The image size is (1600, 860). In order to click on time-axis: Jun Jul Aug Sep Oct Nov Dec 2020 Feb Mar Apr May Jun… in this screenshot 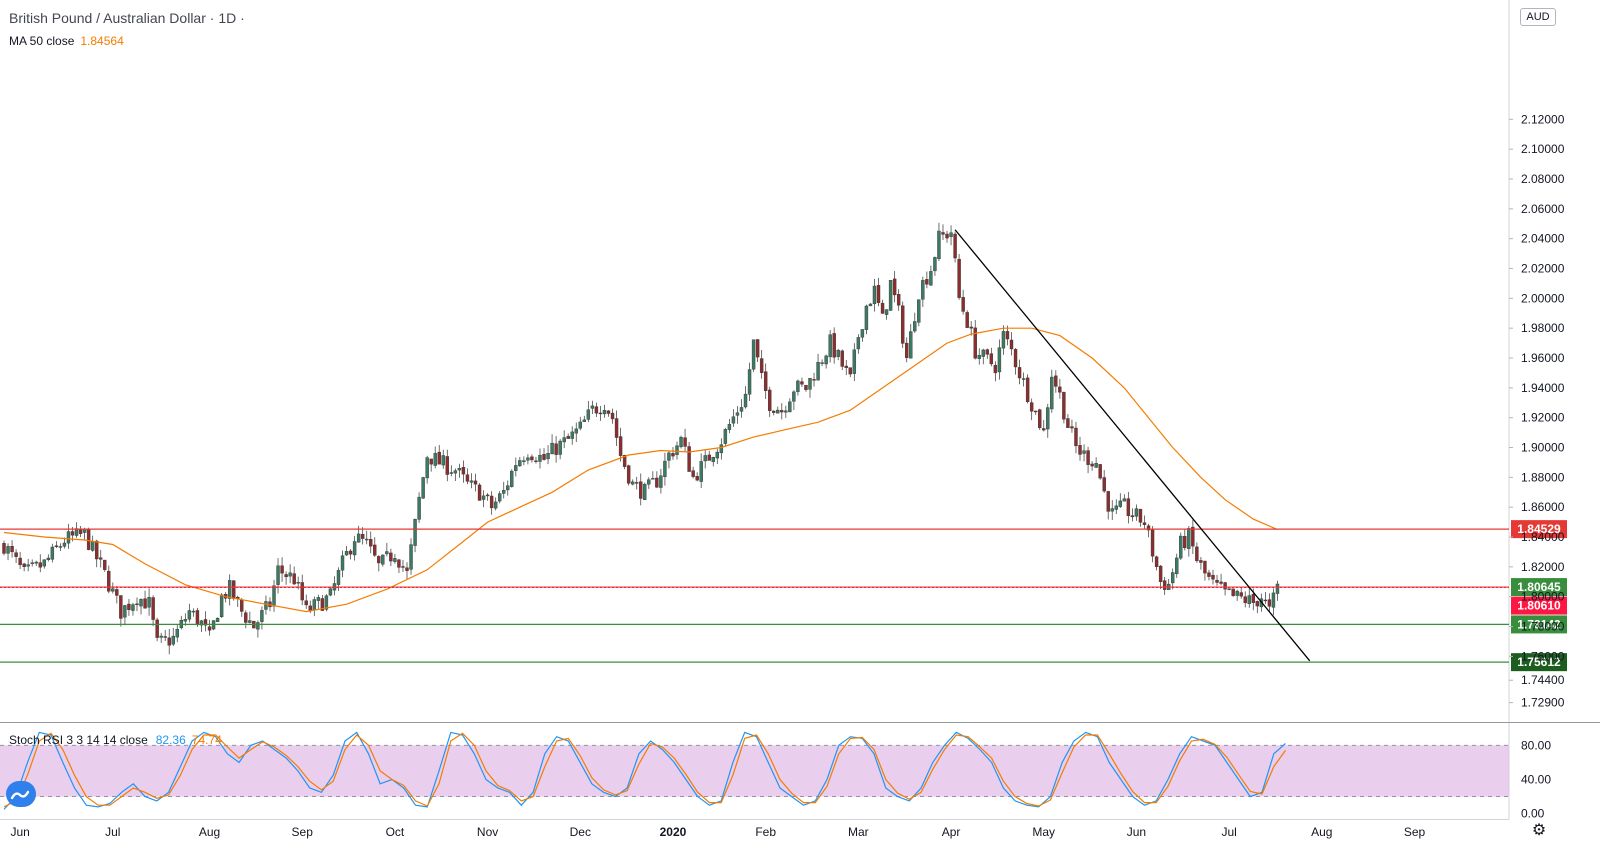, I will do `click(717, 832)`.